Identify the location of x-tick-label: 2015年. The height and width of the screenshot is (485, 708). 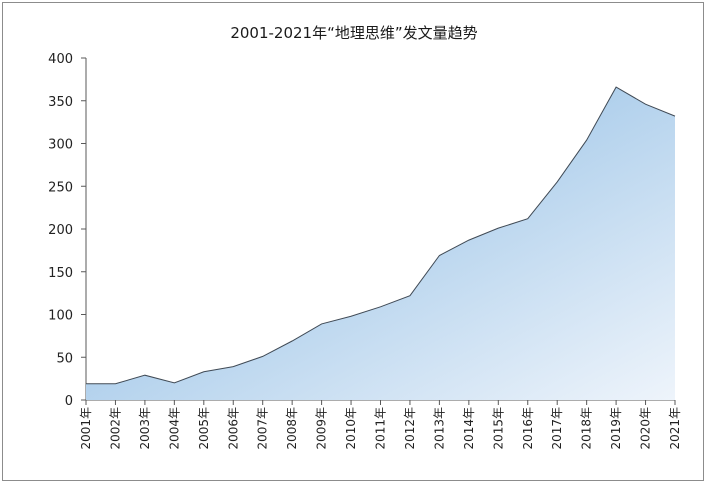
(498, 428).